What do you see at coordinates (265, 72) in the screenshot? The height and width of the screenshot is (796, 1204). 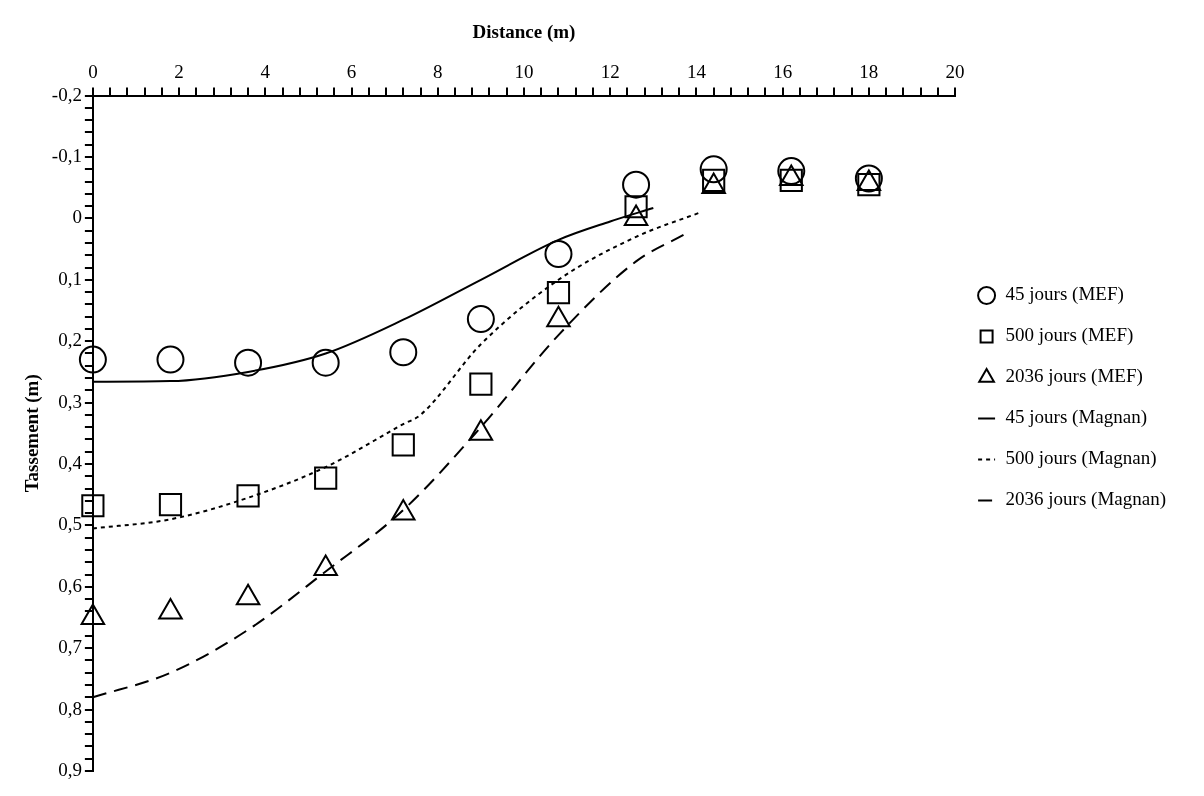 I see `x-tick-label: 4` at bounding box center [265, 72].